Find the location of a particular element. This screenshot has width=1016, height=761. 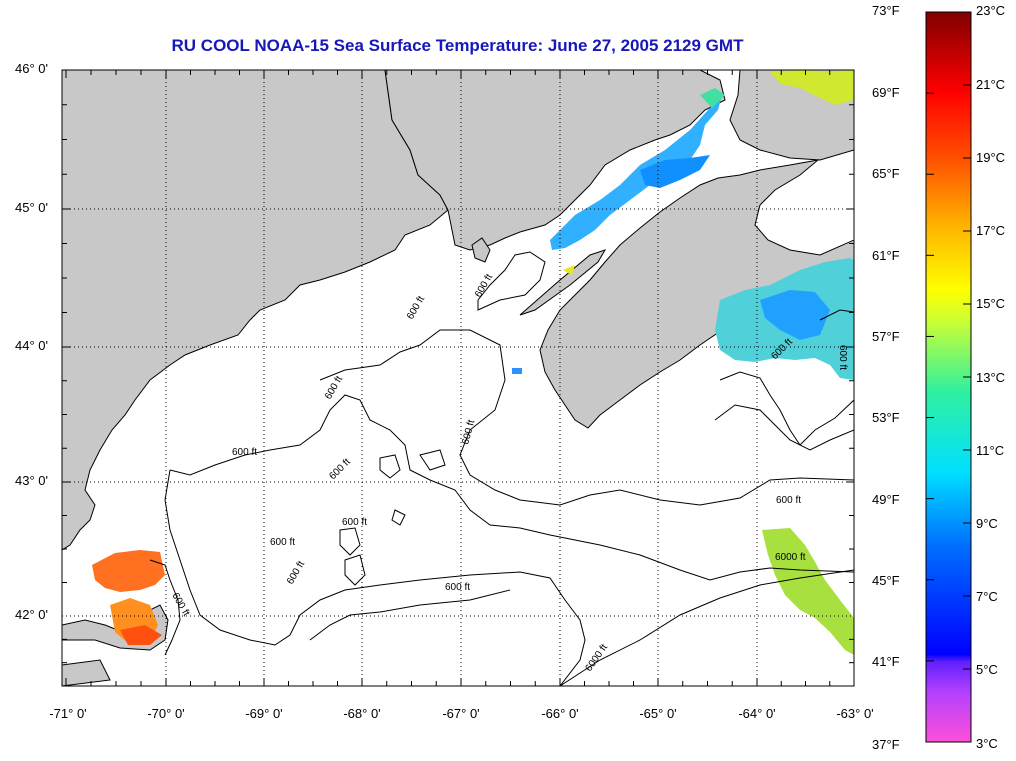

lon-label: -69° 0' is located at coordinates (264, 713).